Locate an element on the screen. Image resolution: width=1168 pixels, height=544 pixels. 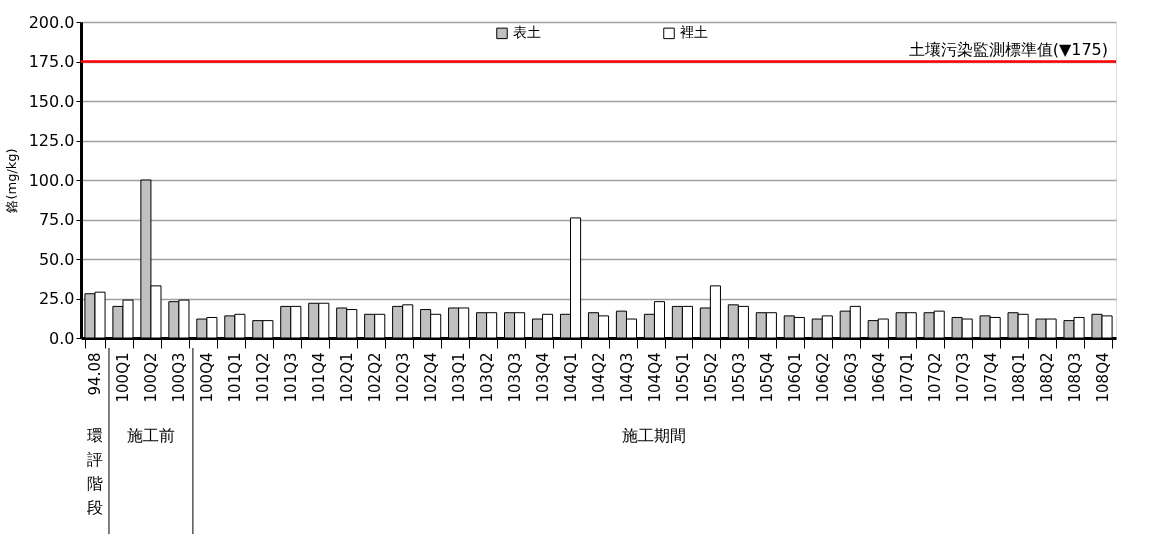
x-tick-label: 103Q4 is located at coordinates (543, 377).